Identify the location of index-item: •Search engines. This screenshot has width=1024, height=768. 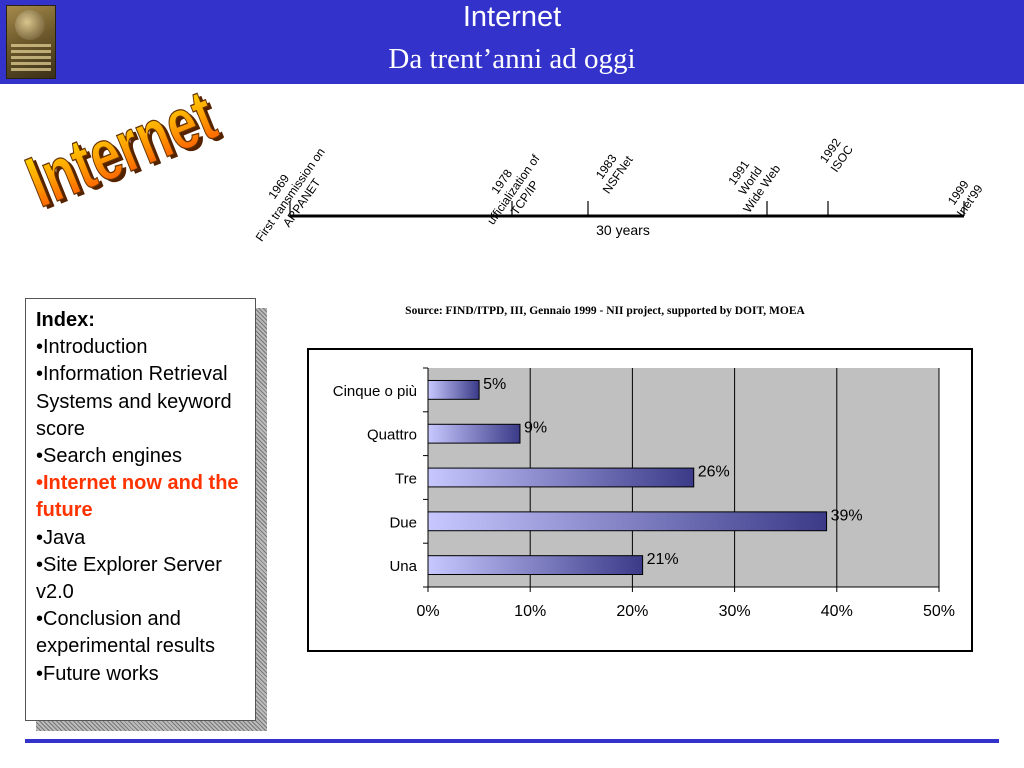
(109, 456).